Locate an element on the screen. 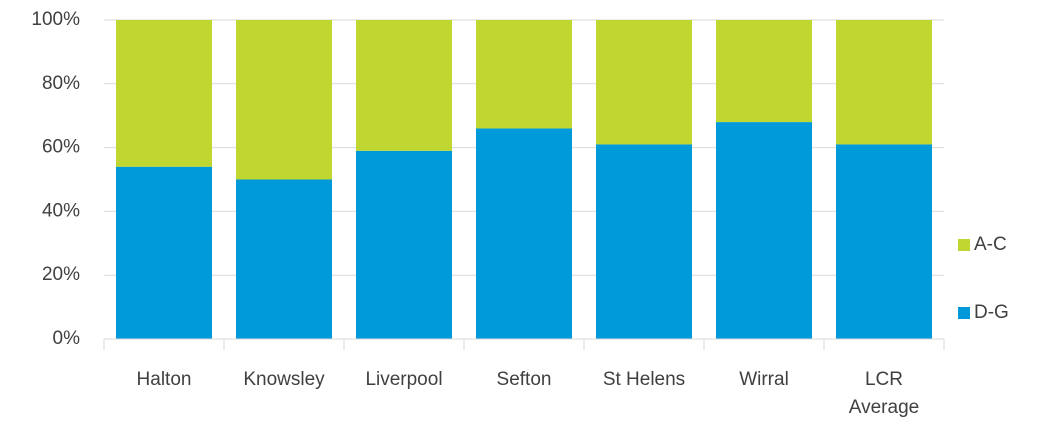 Image resolution: width=1040 pixels, height=427 pixels. y-tick-label: 0% is located at coordinates (67, 338).